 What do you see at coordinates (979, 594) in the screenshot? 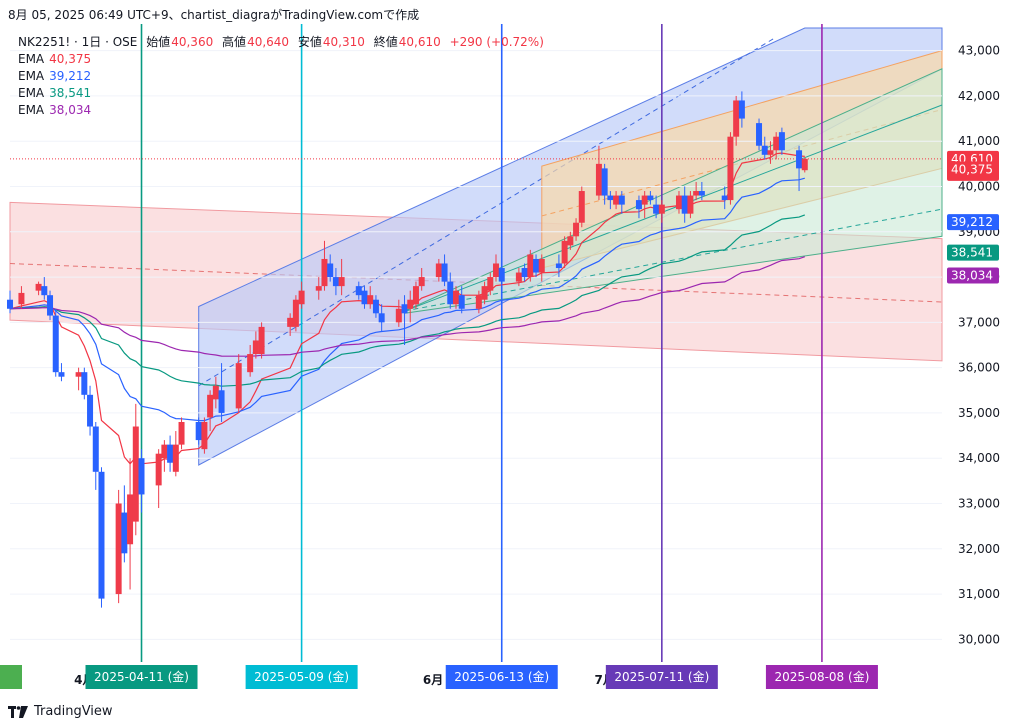
I see `price-tick-label: 31,000` at bounding box center [979, 594].